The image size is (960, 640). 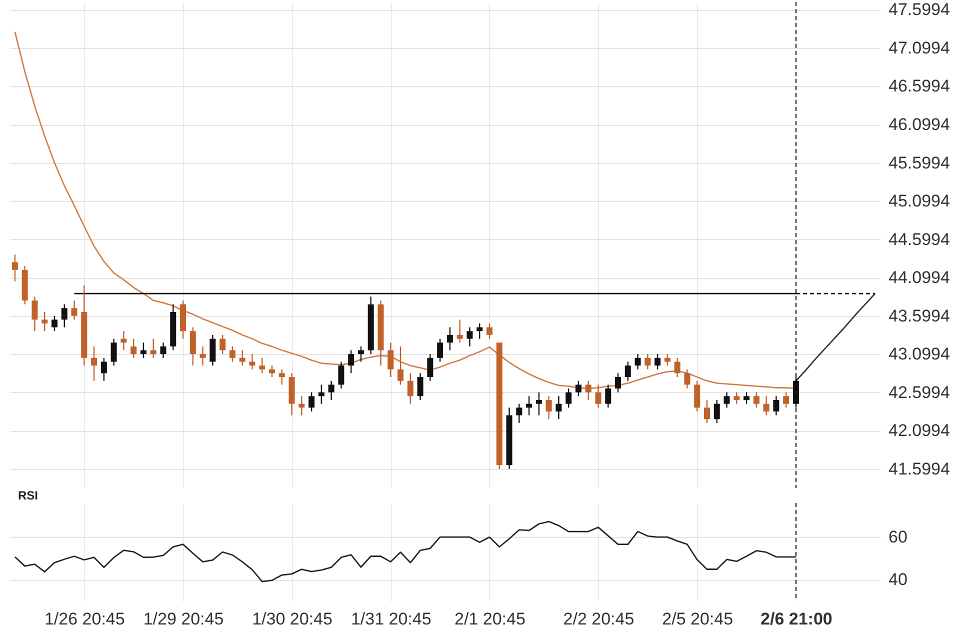 What do you see at coordinates (919, 10) in the screenshot?
I see `y-tick-label: 47.5994` at bounding box center [919, 10].